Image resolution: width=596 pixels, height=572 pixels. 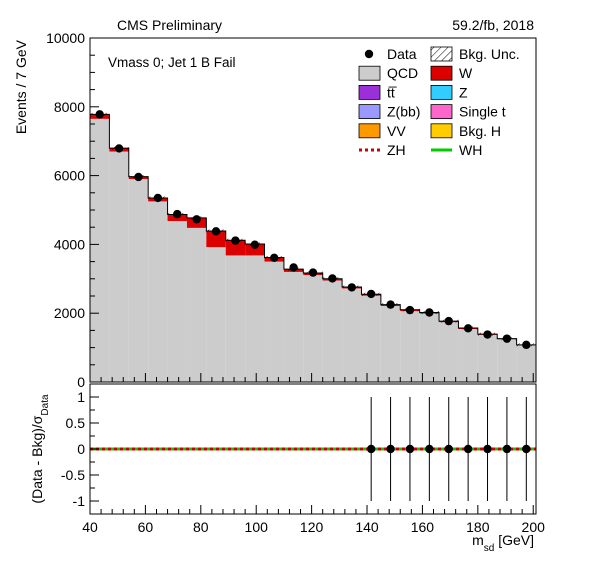 What do you see at coordinates (369, 131) in the screenshot?
I see `legend-vv-swatch` at bounding box center [369, 131].